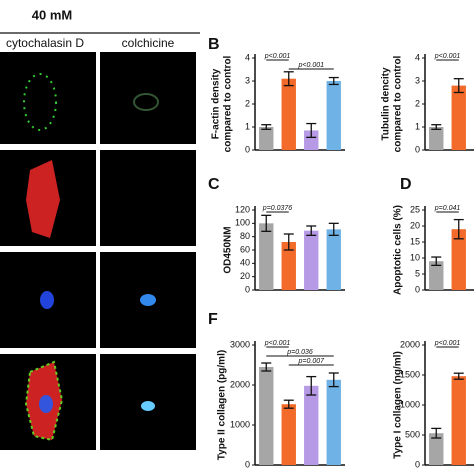  What do you see at coordinates (52, 14) in the screenshot?
I see `concentration-label: 40 mM` at bounding box center [52, 14].